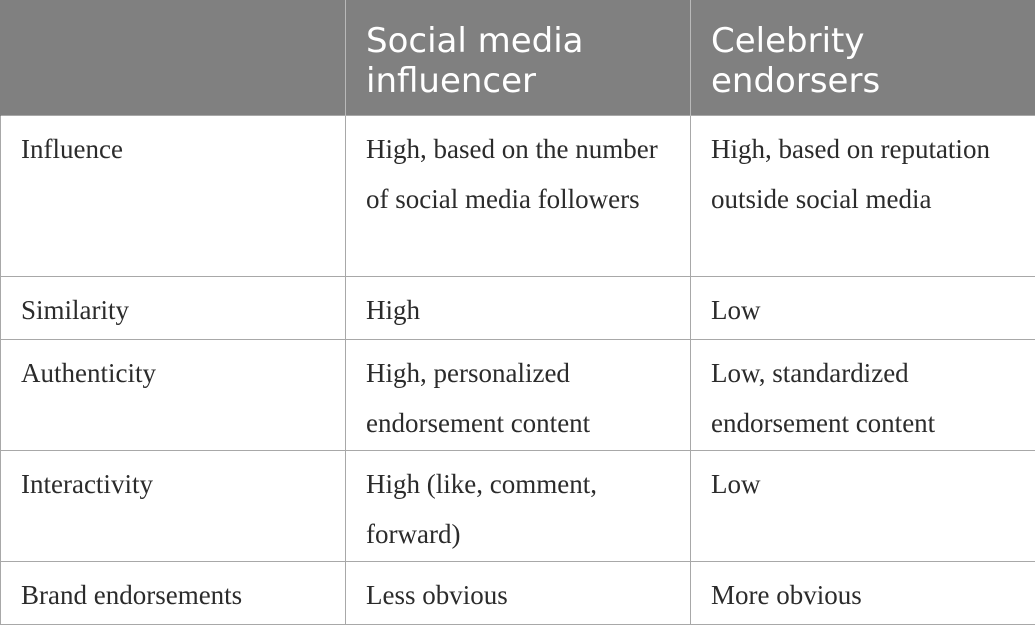  Describe the element at coordinates (173, 506) in the screenshot. I see `row-label: Interactivity` at that location.